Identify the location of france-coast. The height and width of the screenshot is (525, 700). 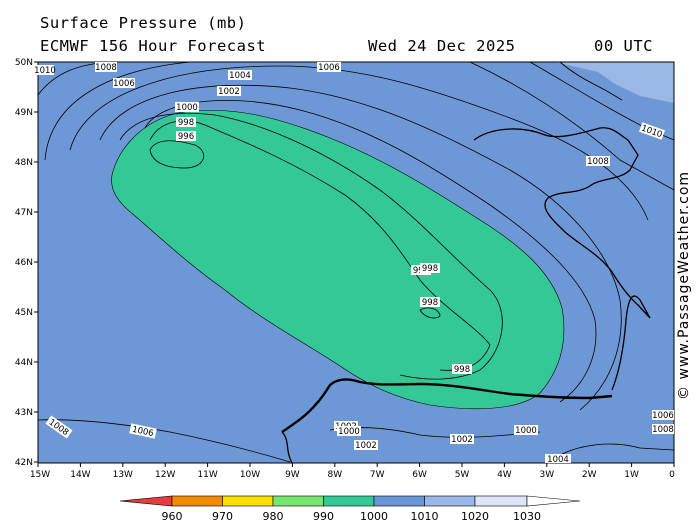
(562, 259).